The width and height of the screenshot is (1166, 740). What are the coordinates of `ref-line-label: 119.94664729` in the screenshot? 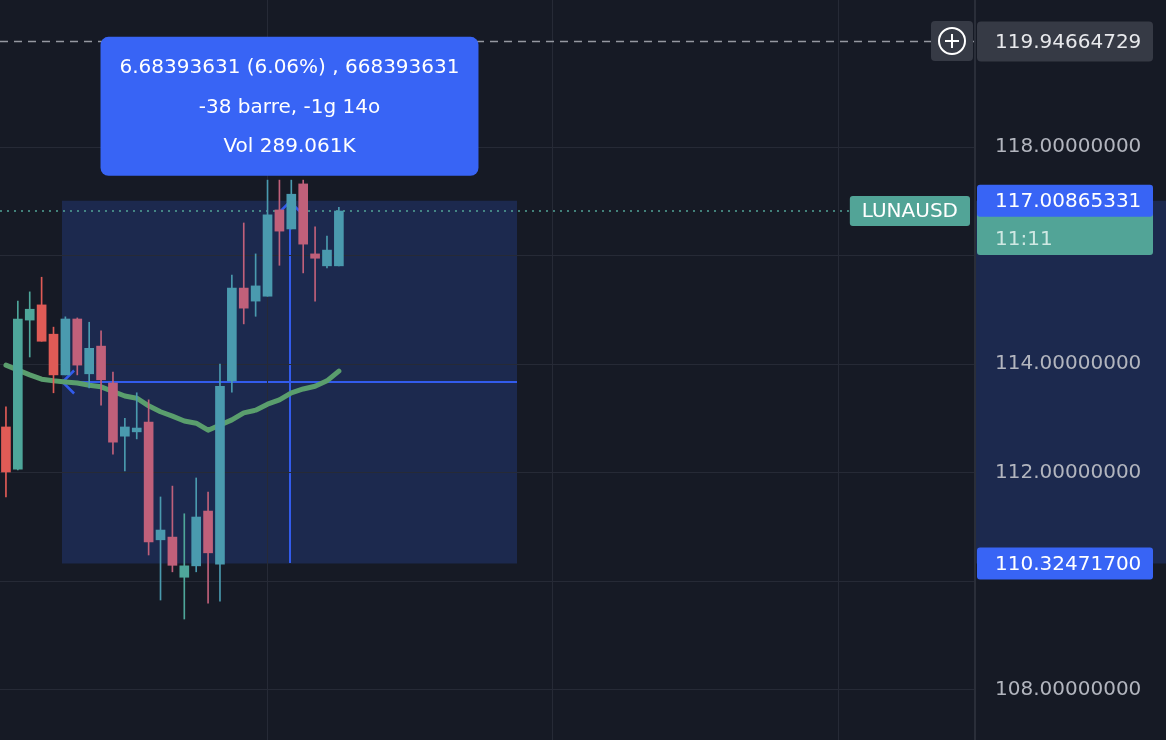 It's located at (1068, 40).